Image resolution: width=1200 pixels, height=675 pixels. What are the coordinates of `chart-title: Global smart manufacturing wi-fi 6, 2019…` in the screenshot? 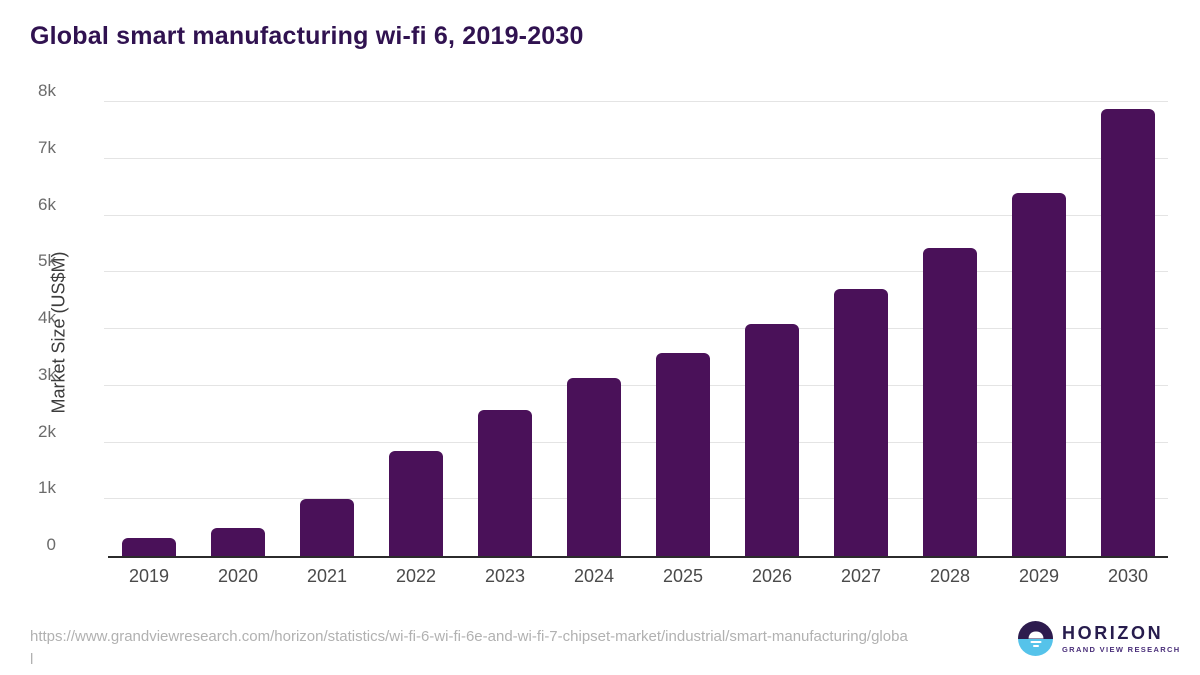 It's located at (307, 36).